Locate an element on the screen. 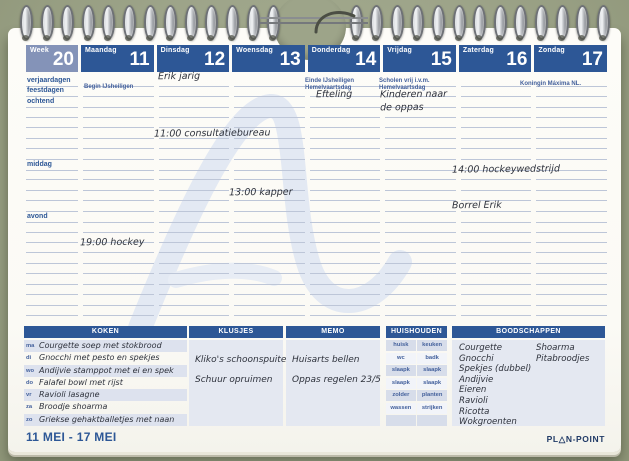 The height and width of the screenshot is (461, 629). koken-day-abbr: vr is located at coordinates (29, 395).